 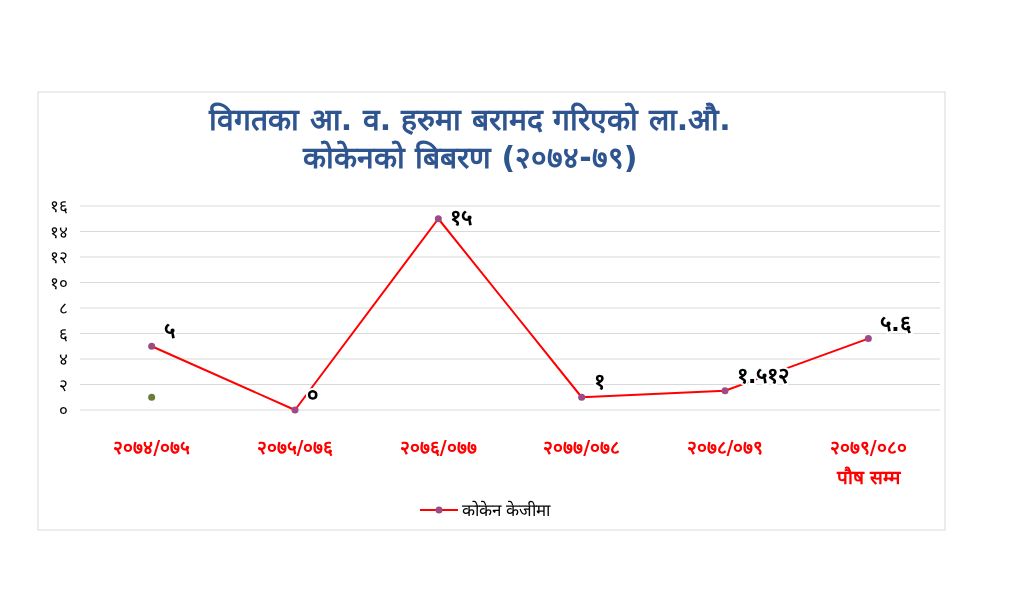 I want to click on y-tick-label: १०, so click(x=59, y=282).